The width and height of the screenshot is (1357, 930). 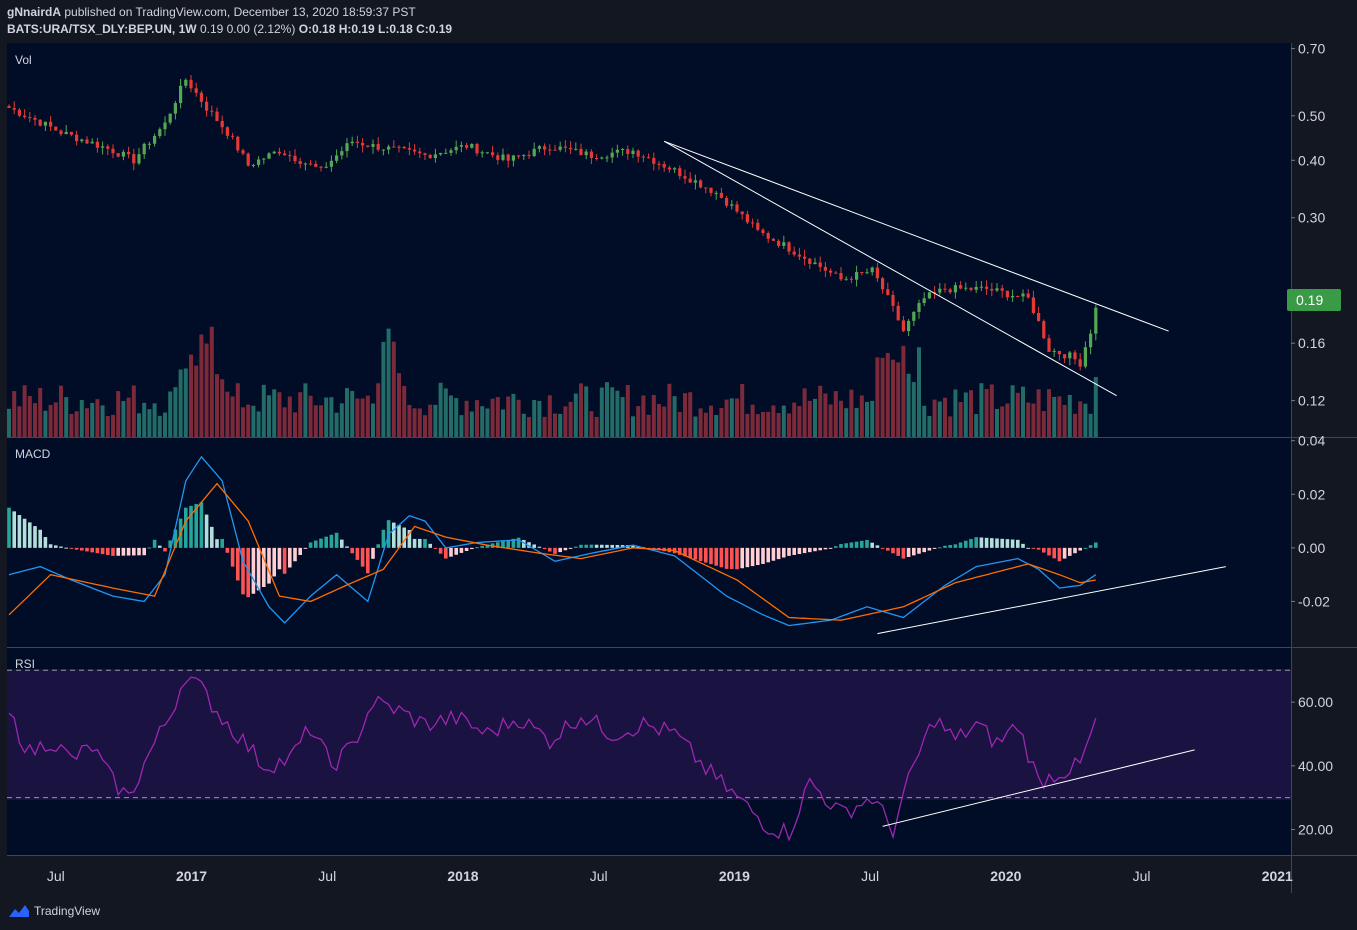 I want to click on macd-tick-label: 0.04, so click(x=1311, y=441).